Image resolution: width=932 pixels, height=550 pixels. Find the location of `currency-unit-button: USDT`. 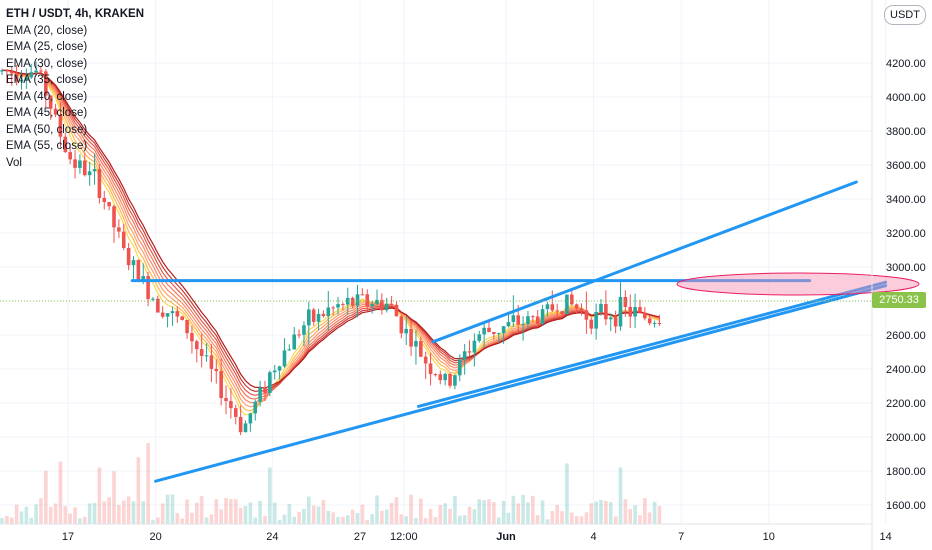

currency-unit-button: USDT is located at coordinates (905, 15).